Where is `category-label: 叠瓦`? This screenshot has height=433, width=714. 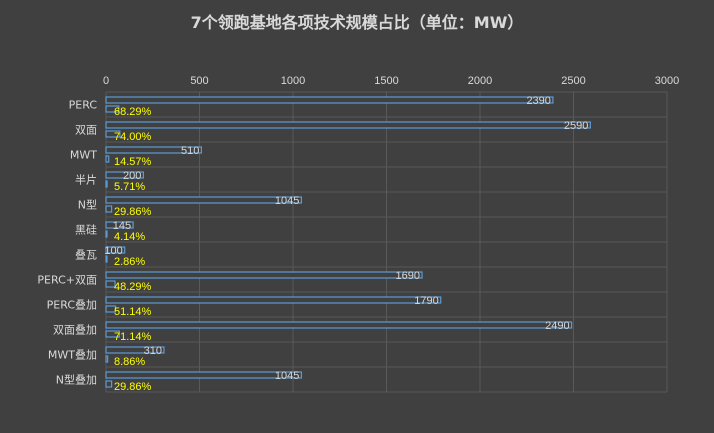 category-label: 叠瓦 is located at coordinates (86, 255).